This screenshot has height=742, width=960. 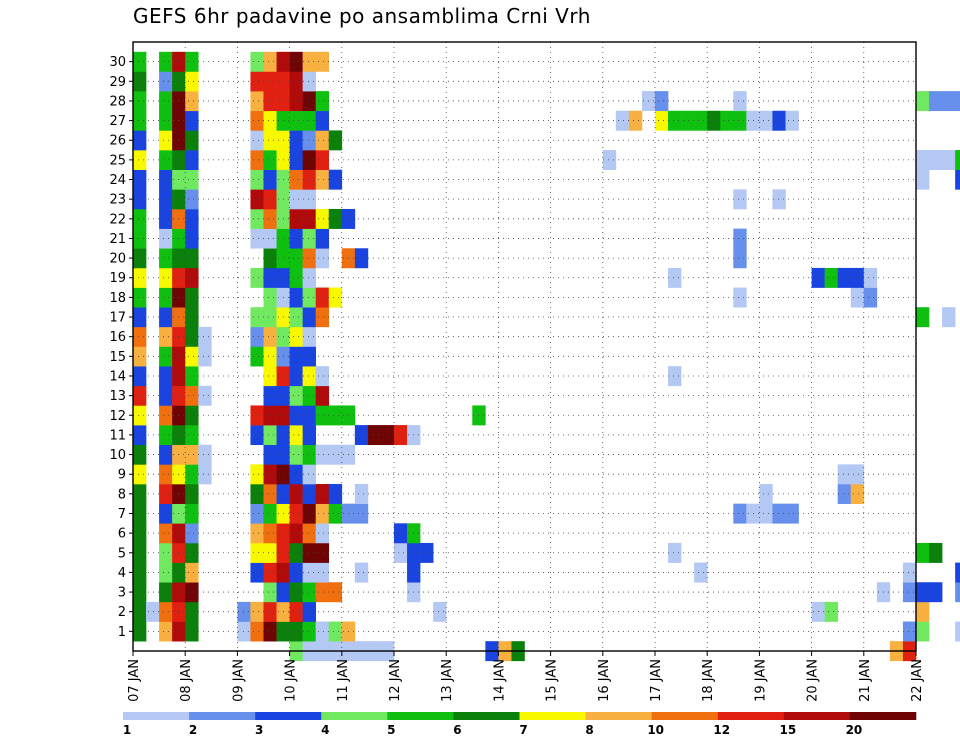 What do you see at coordinates (343, 680) in the screenshot?
I see `x-tick-label: 11 JAN` at bounding box center [343, 680].